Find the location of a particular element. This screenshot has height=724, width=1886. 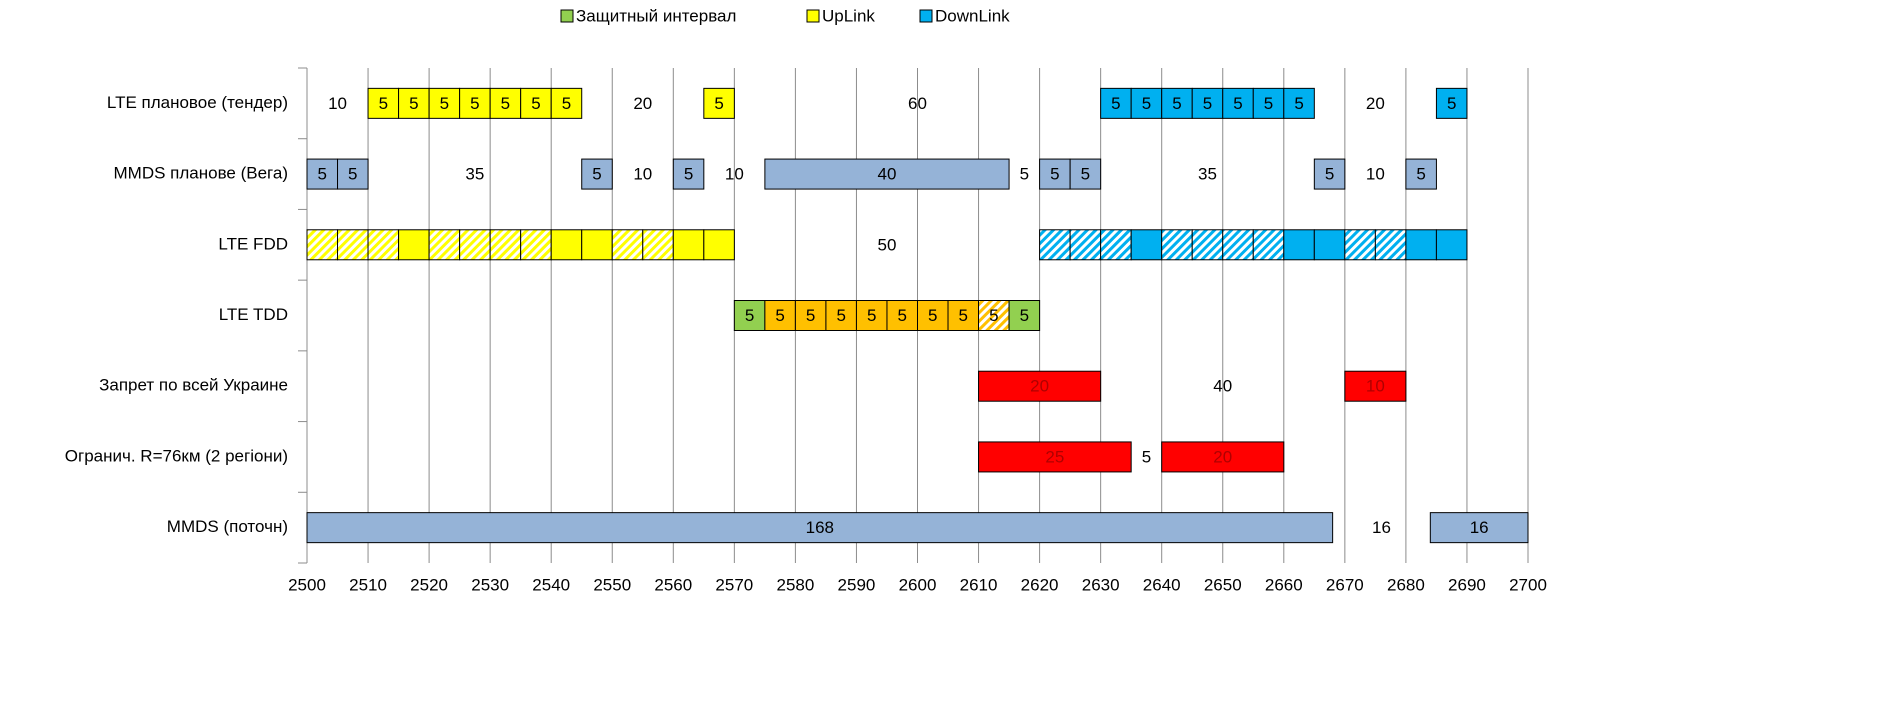

x-tick-label: 2560 is located at coordinates (673, 584).